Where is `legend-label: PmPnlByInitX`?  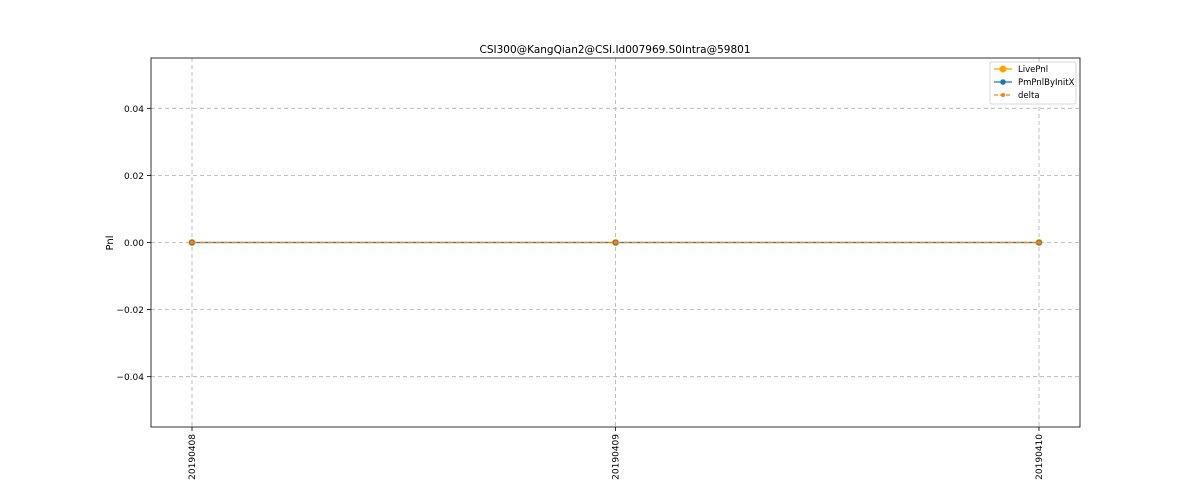
legend-label: PmPnlByInitX is located at coordinates (1046, 83).